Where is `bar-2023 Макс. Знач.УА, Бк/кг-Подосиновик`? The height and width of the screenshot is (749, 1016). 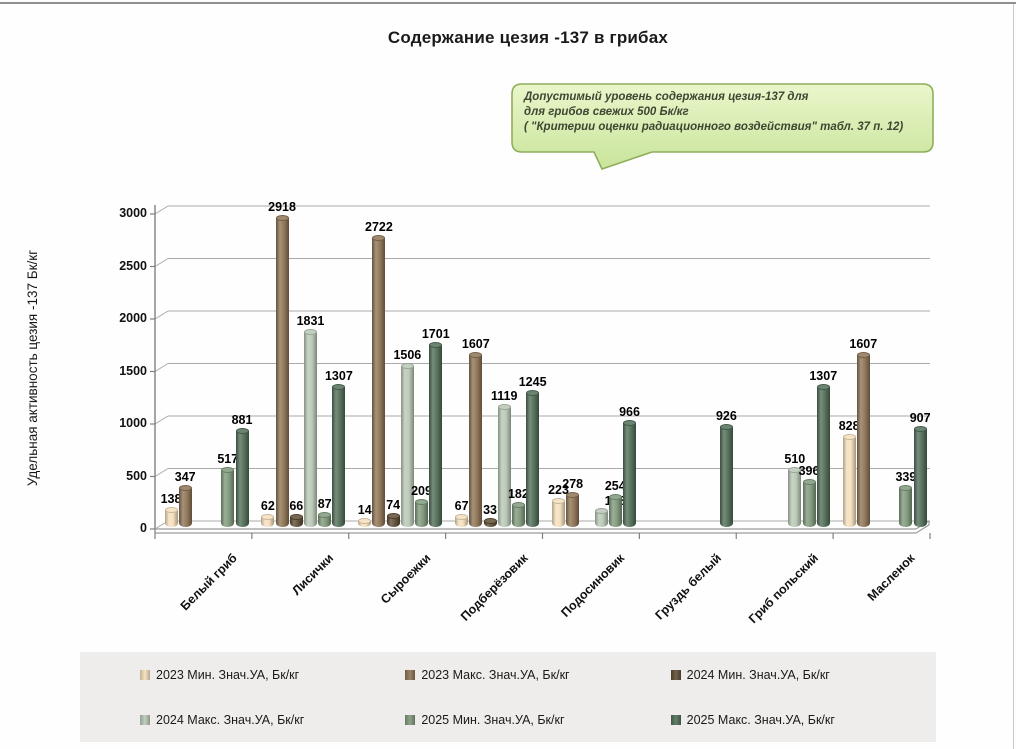 bar-2023 Макс. Знач.УА, Бк/кг-Подосиновик is located at coordinates (573, 509).